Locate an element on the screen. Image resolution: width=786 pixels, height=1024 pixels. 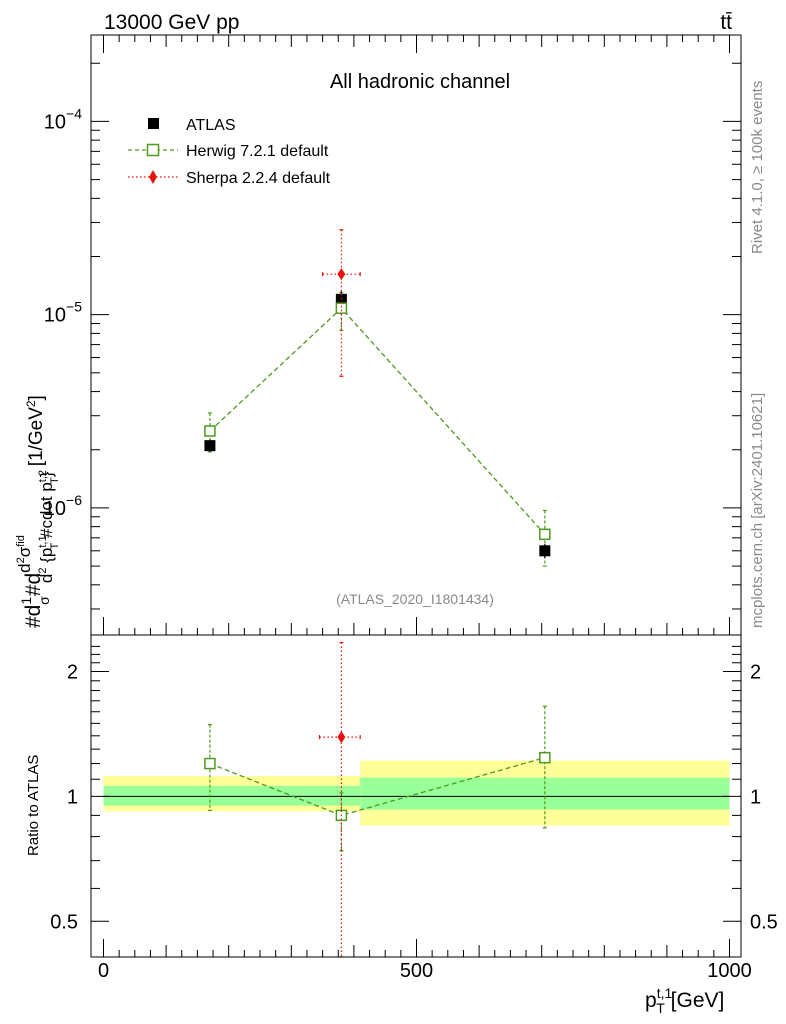
x-axis-label: pt,1 T [GeV] is located at coordinates (684, 1000).